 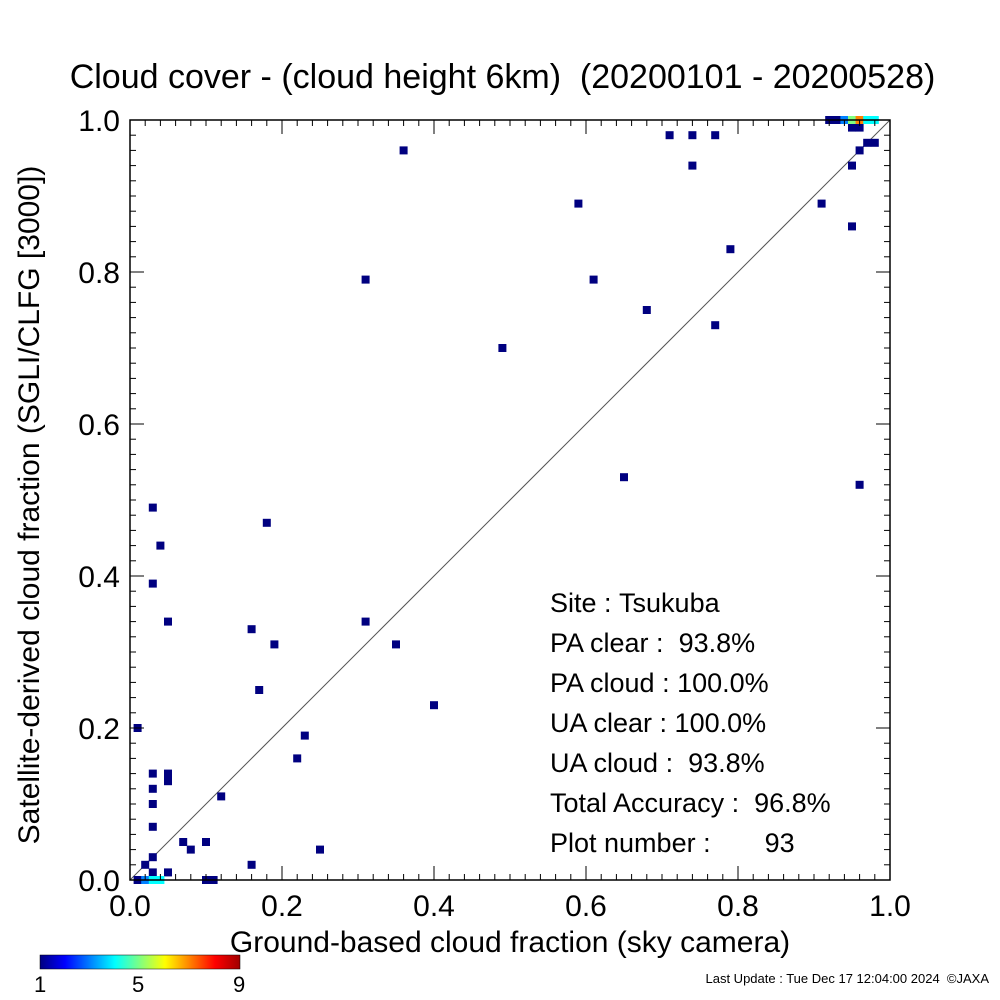 What do you see at coordinates (586, 906) in the screenshot?
I see `x-tick-label: 0.6` at bounding box center [586, 906].